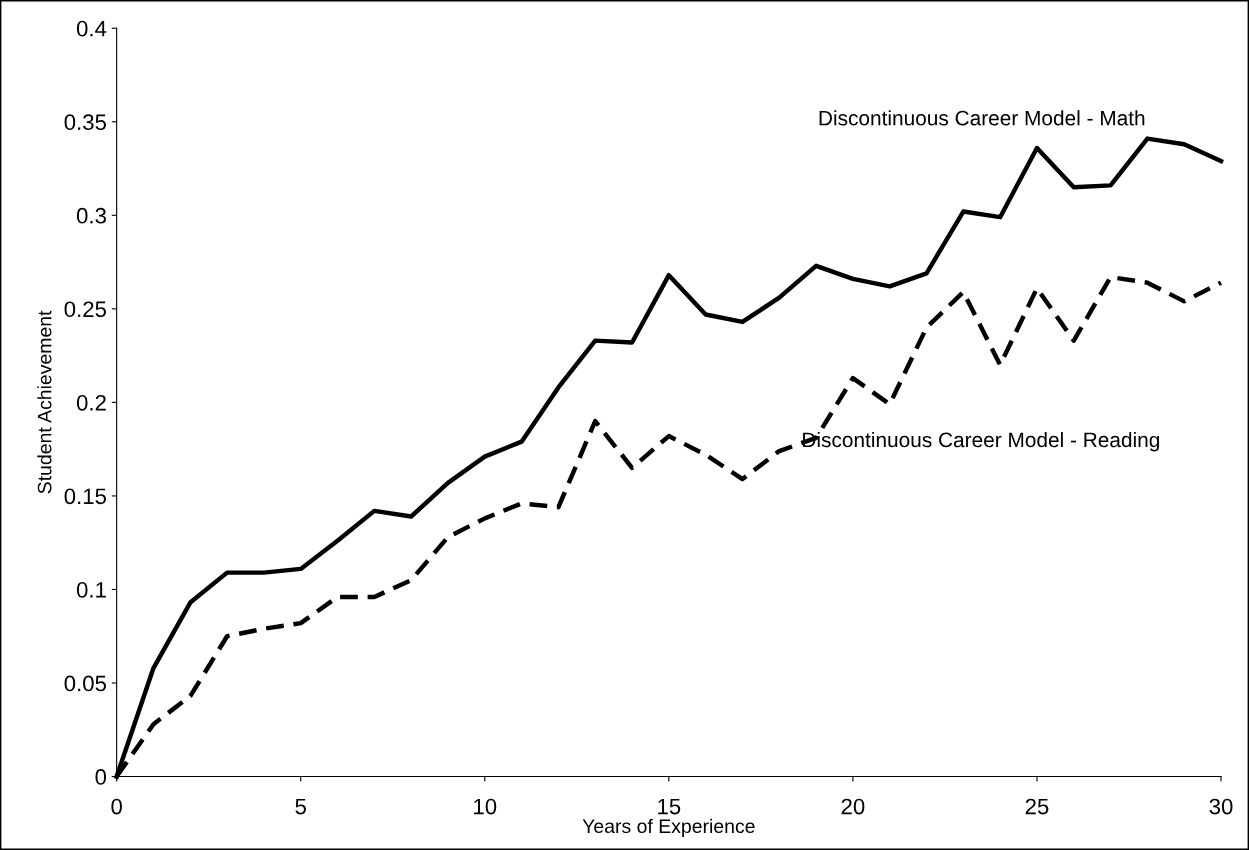 The image size is (1249, 850). I want to click on y-tick-label: 0.4, so click(91, 28).